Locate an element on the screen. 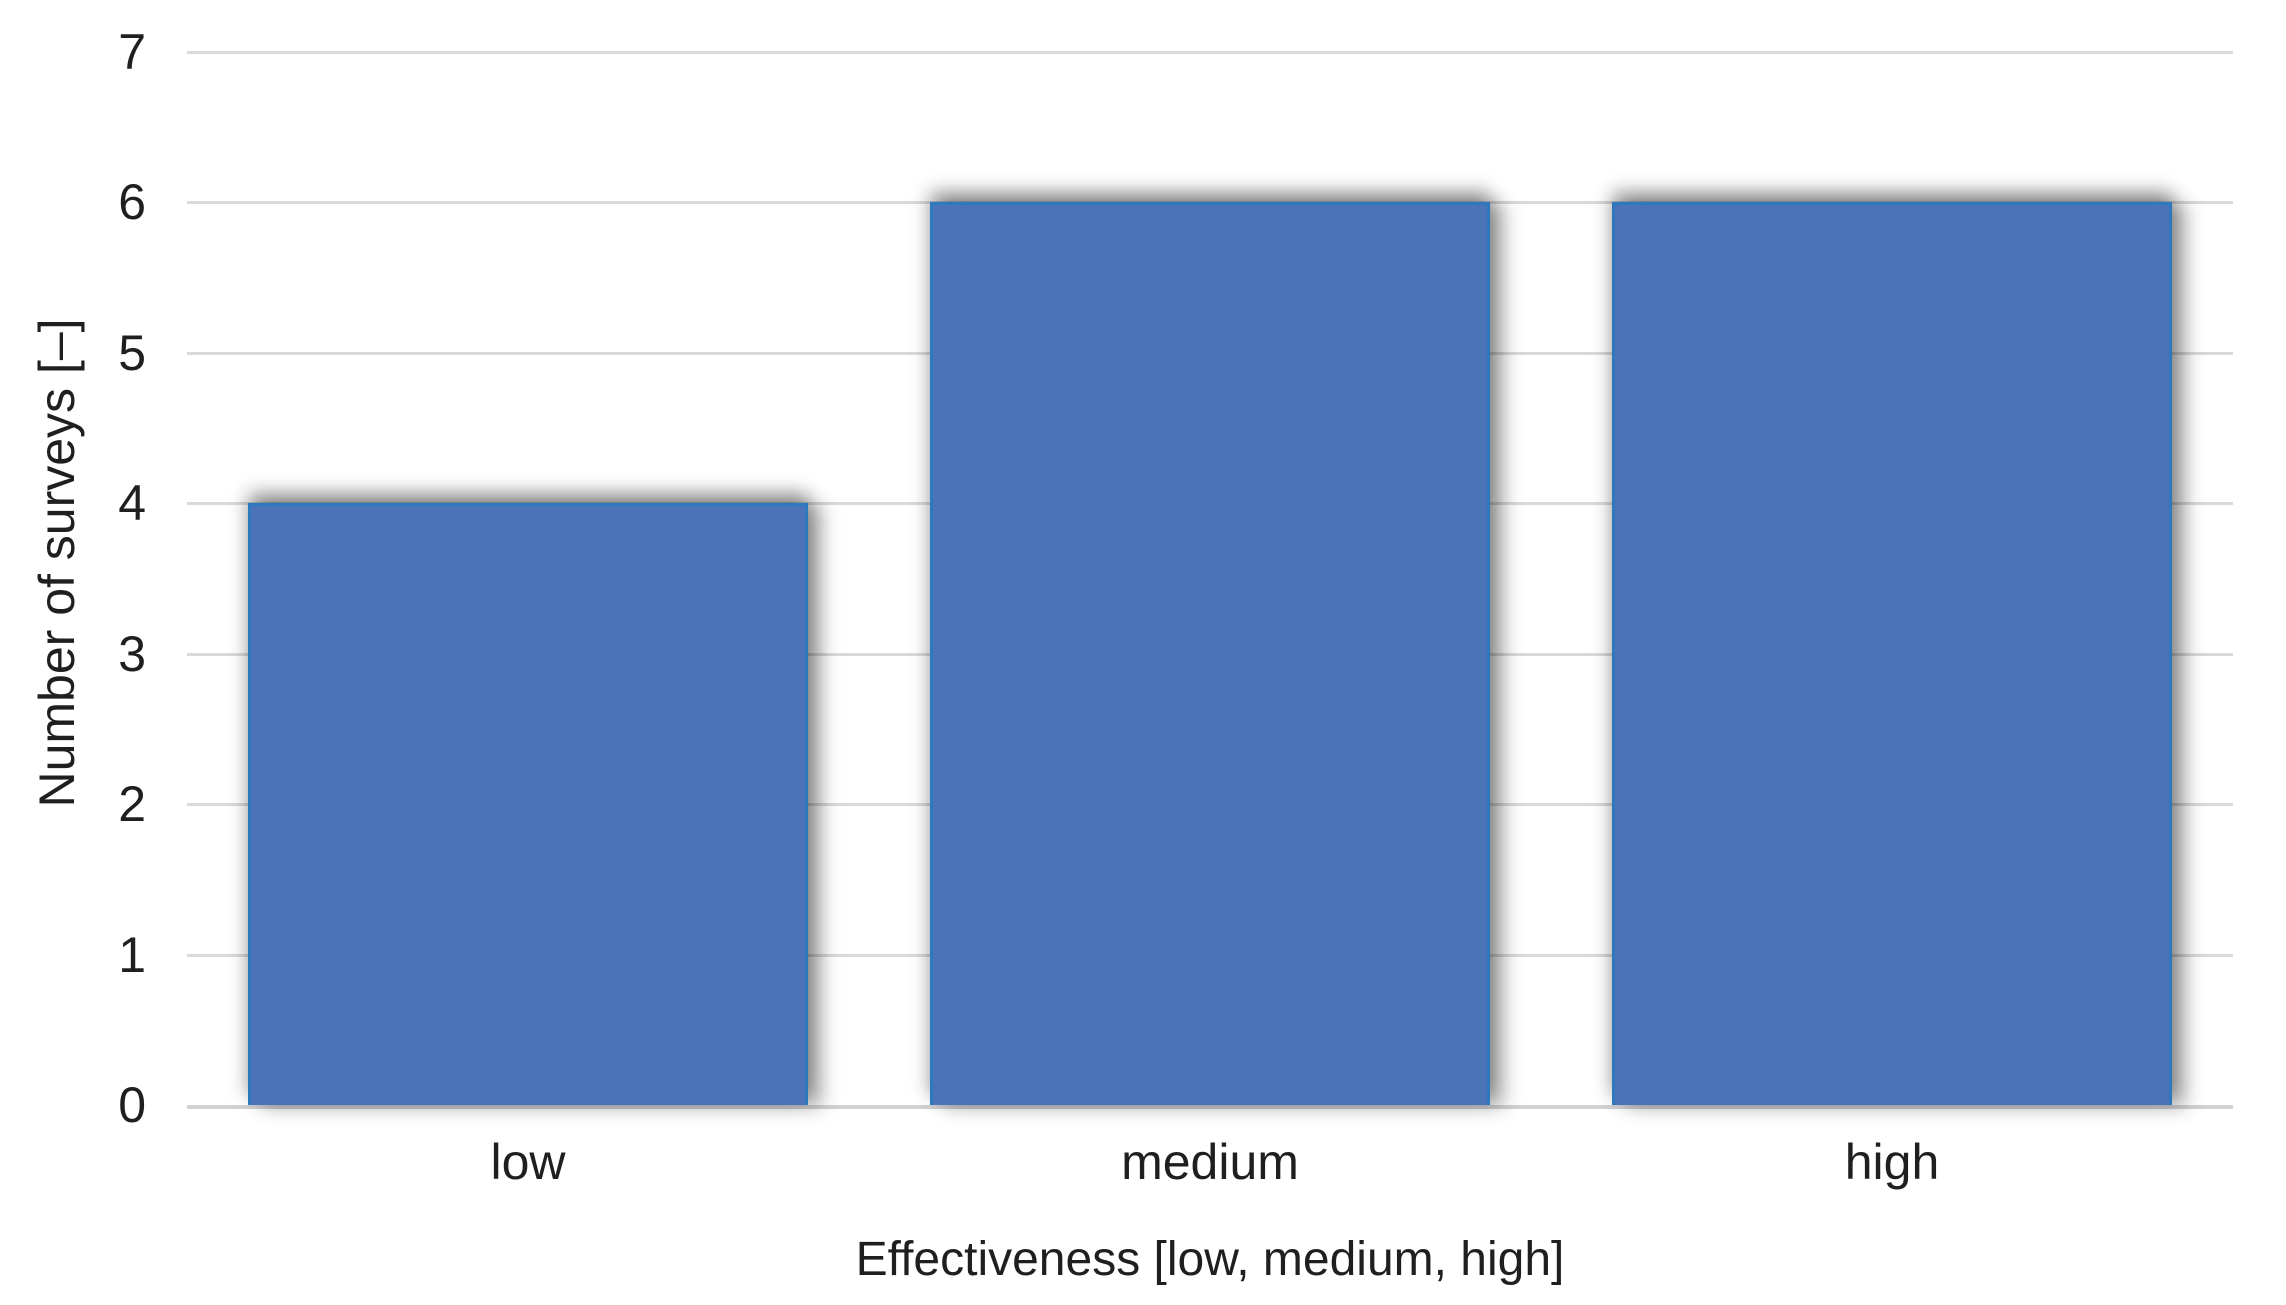 This screenshot has width=2286, height=1305. x-category-label: low is located at coordinates (528, 1162).